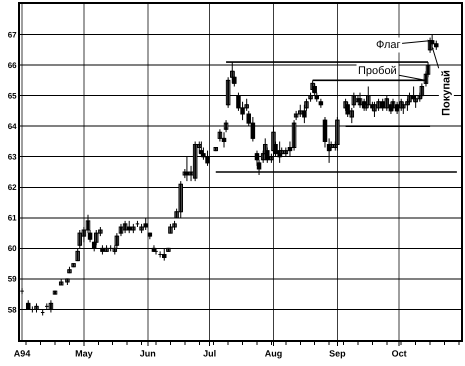 This screenshot has width=465, height=366. Describe the element at coordinates (377, 71) in the screenshot. I see `annotation: Пробой` at that location.